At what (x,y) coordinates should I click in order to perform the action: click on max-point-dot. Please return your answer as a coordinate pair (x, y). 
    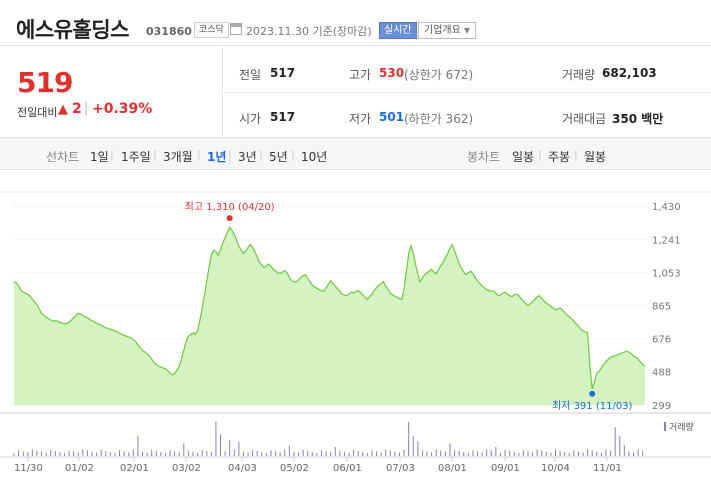
    Looking at the image, I should click on (229, 218).